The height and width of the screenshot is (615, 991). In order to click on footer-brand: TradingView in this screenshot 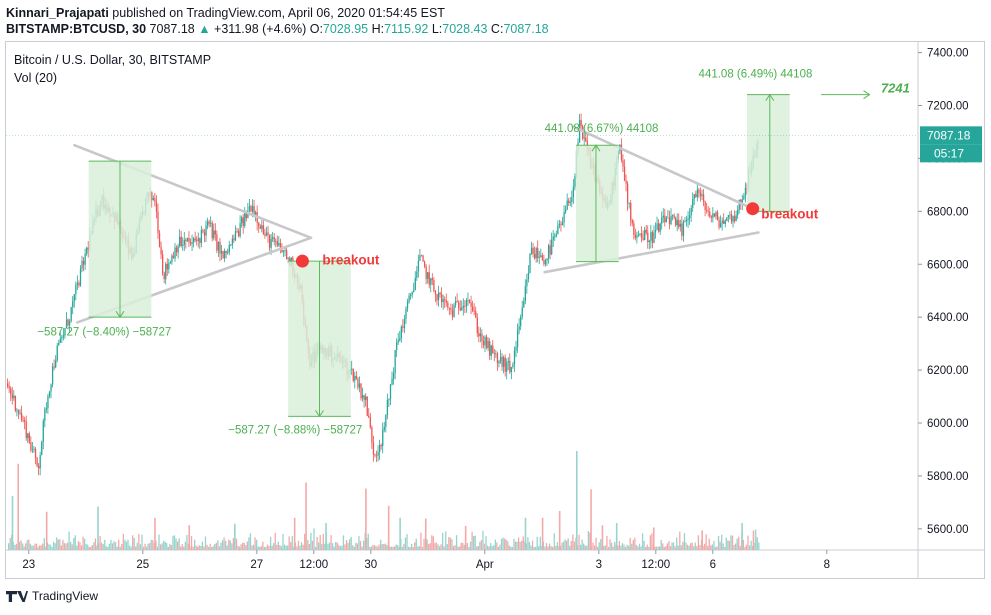, I will do `click(65, 596)`.